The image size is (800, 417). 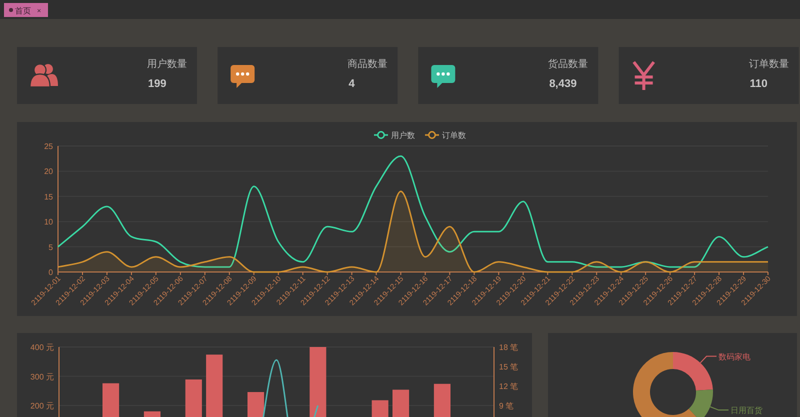 What do you see at coordinates (42, 347) in the screenshot?
I see `y-tick-label: 400 元` at bounding box center [42, 347].